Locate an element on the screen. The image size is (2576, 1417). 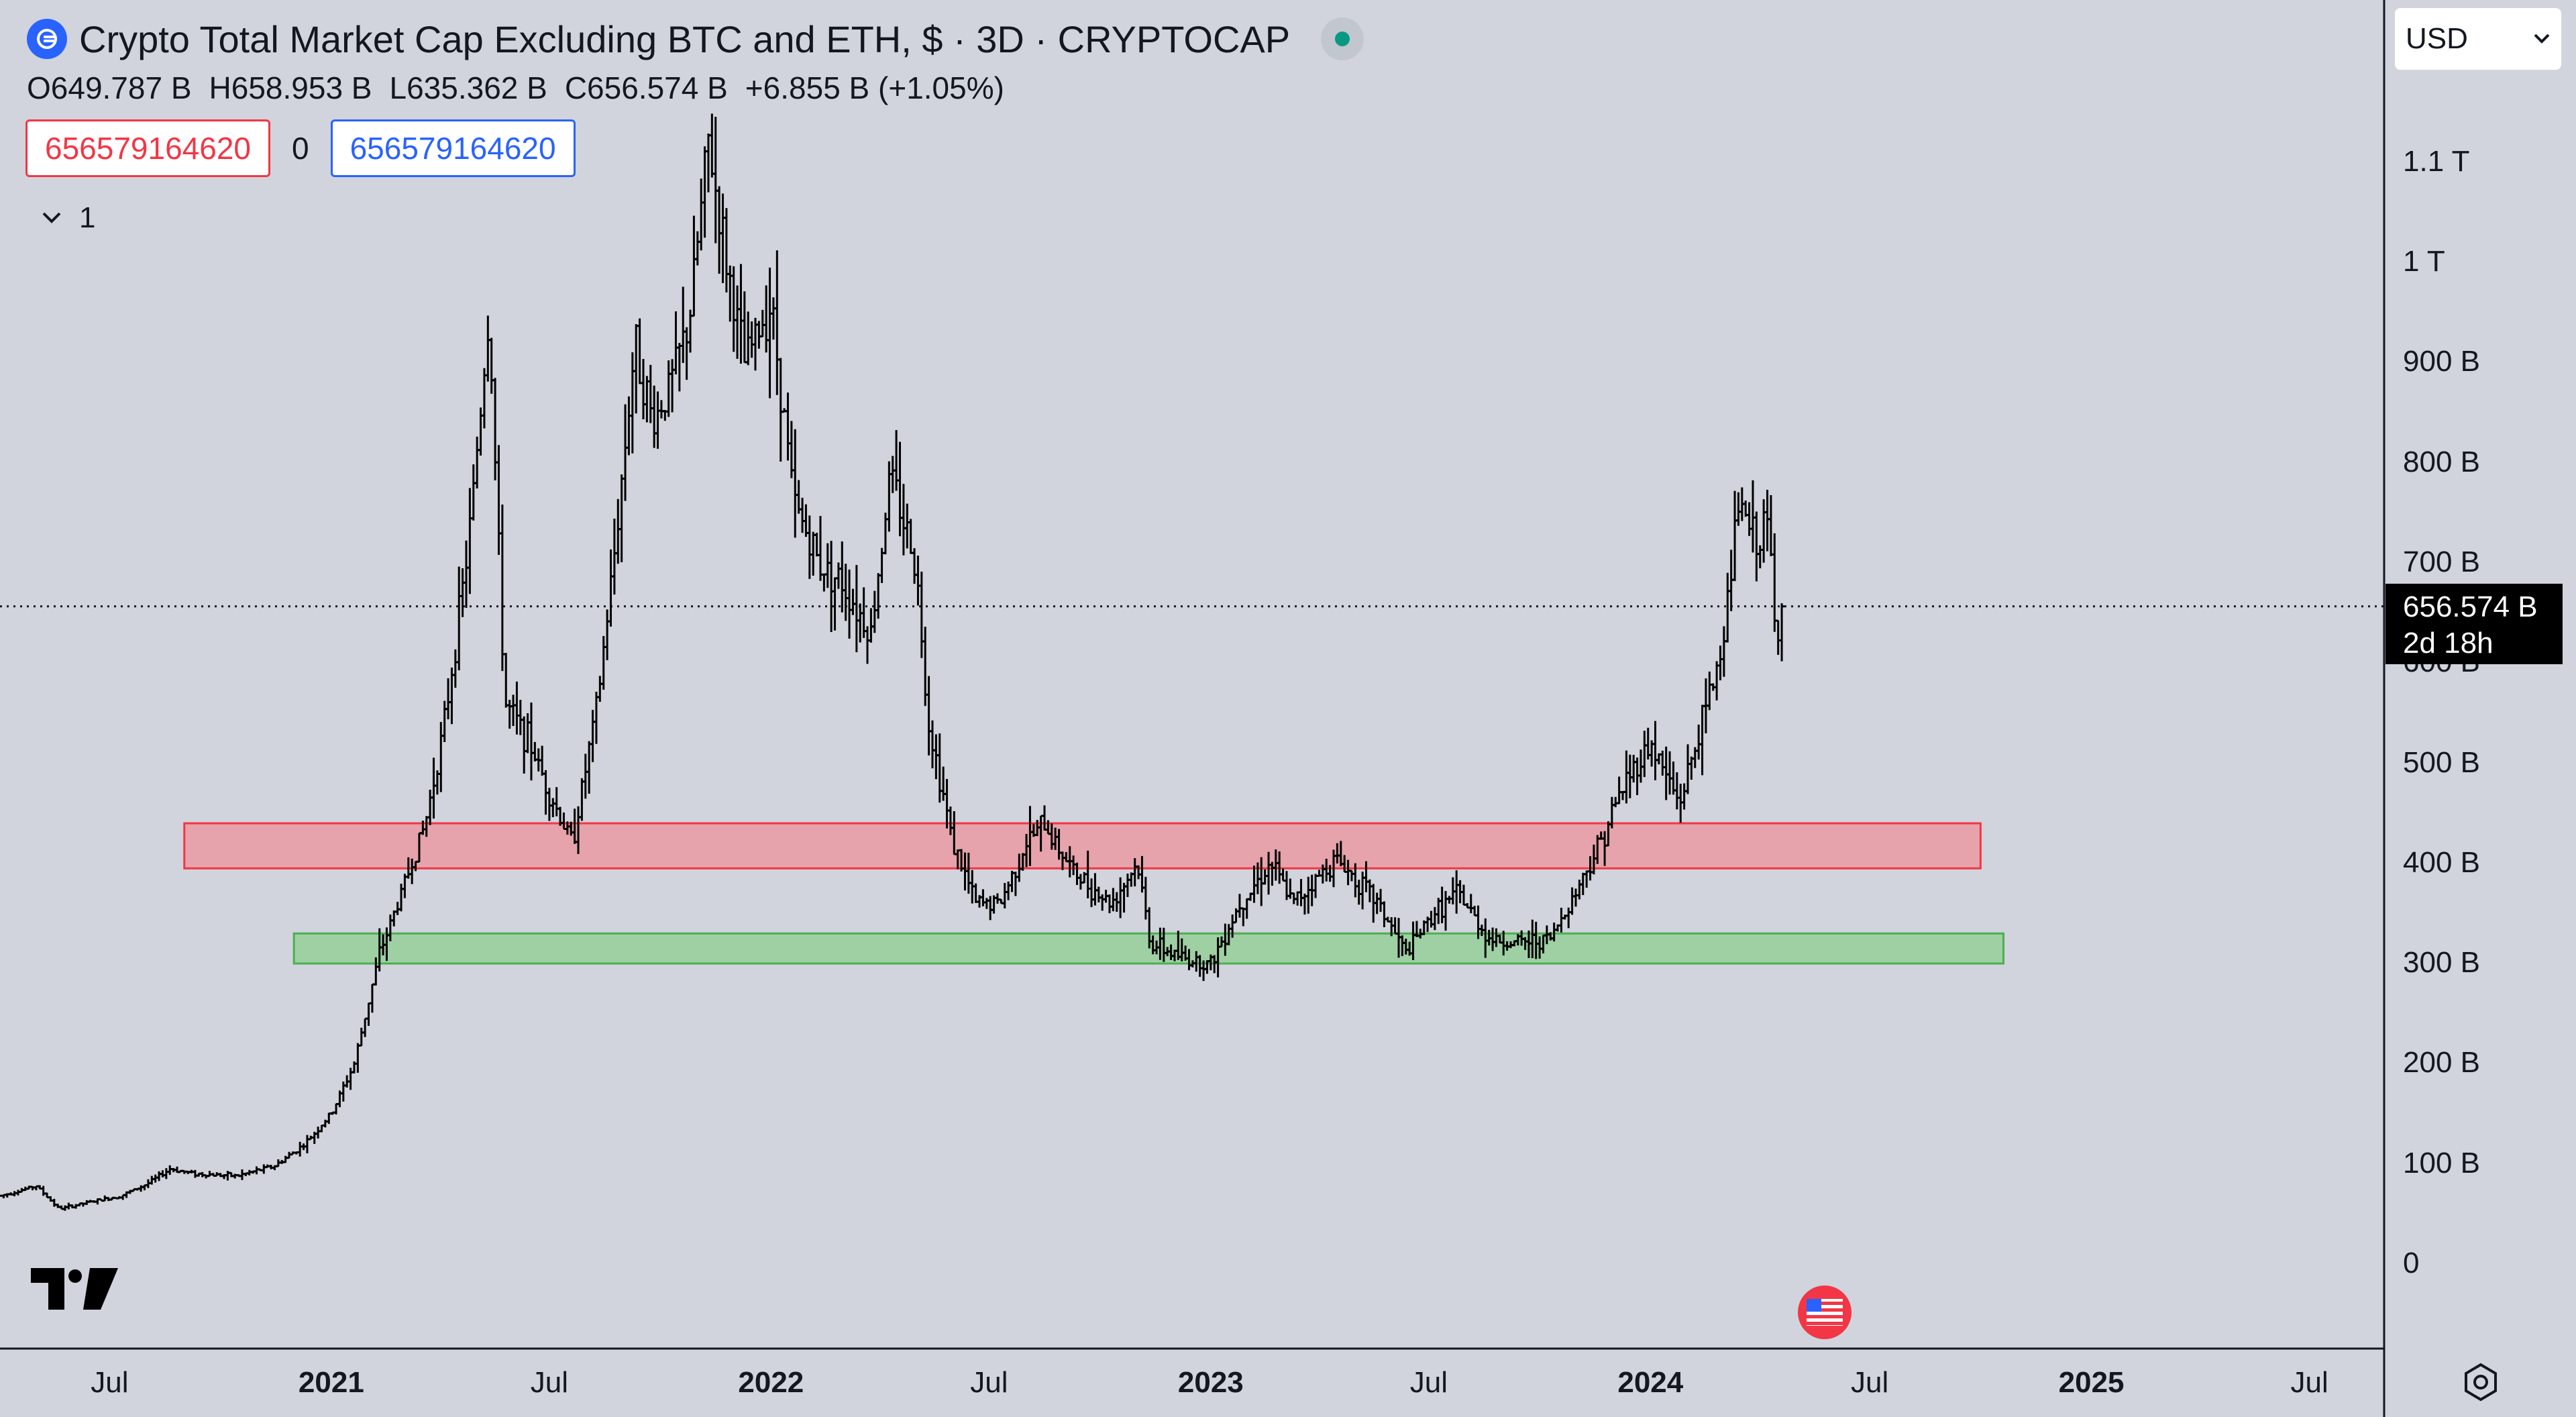
cryptocap-logo-icon is located at coordinates (47, 39).